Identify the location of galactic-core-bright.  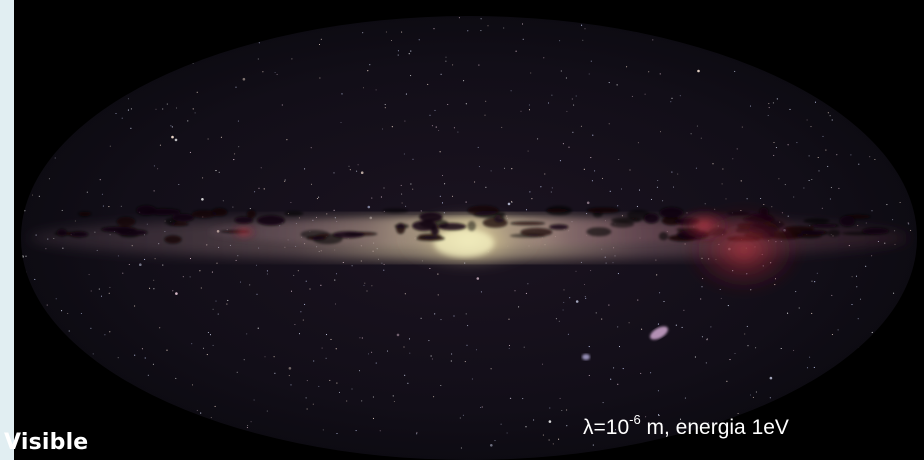
(464, 243).